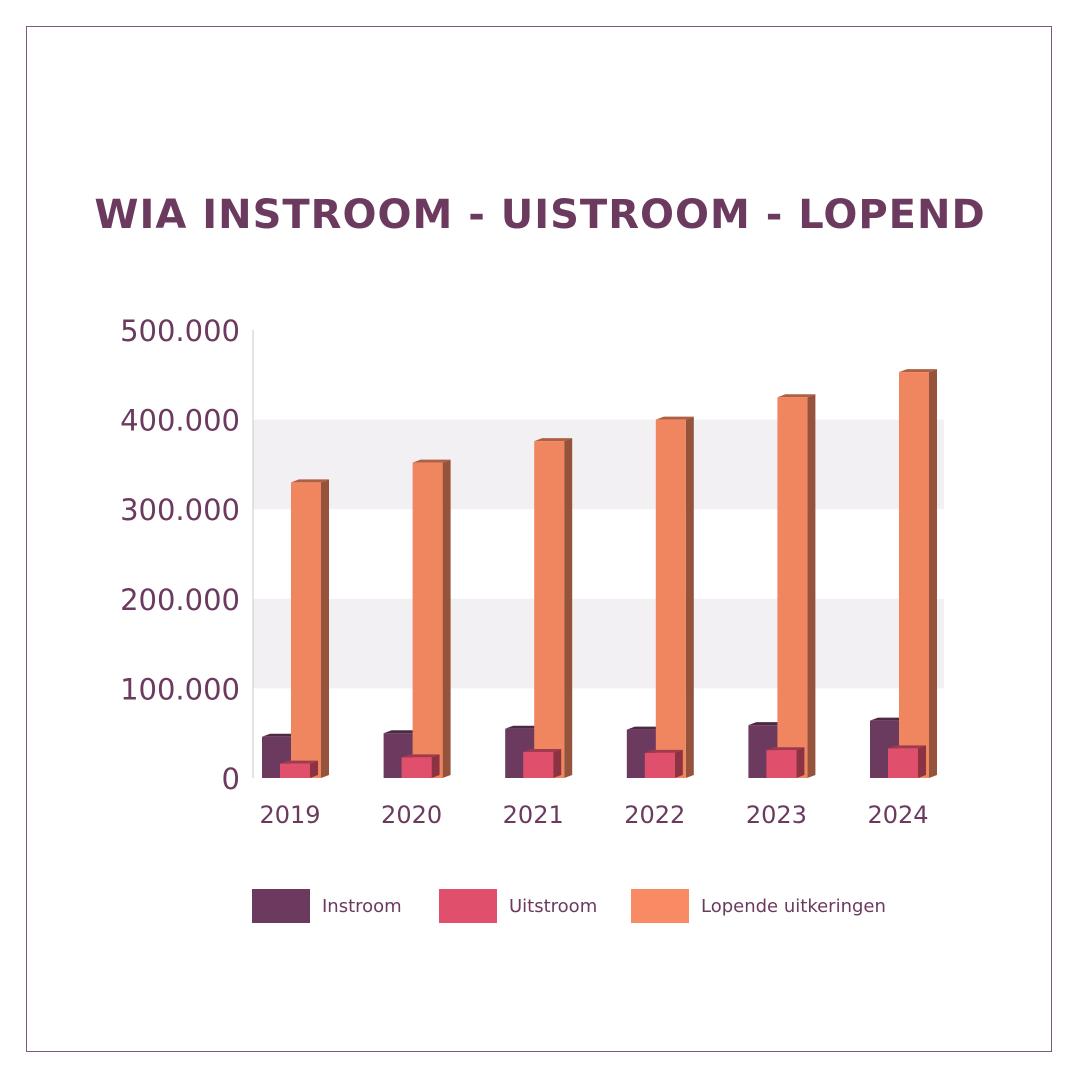 The width and height of the screenshot is (1080, 1080). Describe the element at coordinates (660, 906) in the screenshot. I see `legend-swatch-lopende-uitkeringen` at that location.